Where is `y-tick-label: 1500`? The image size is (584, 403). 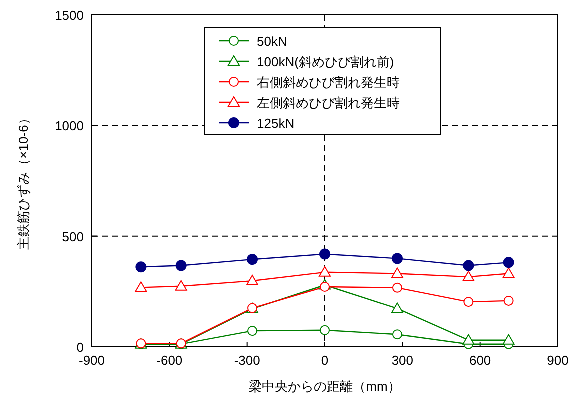
y-tick-label: 1500 is located at coordinates (69, 15).